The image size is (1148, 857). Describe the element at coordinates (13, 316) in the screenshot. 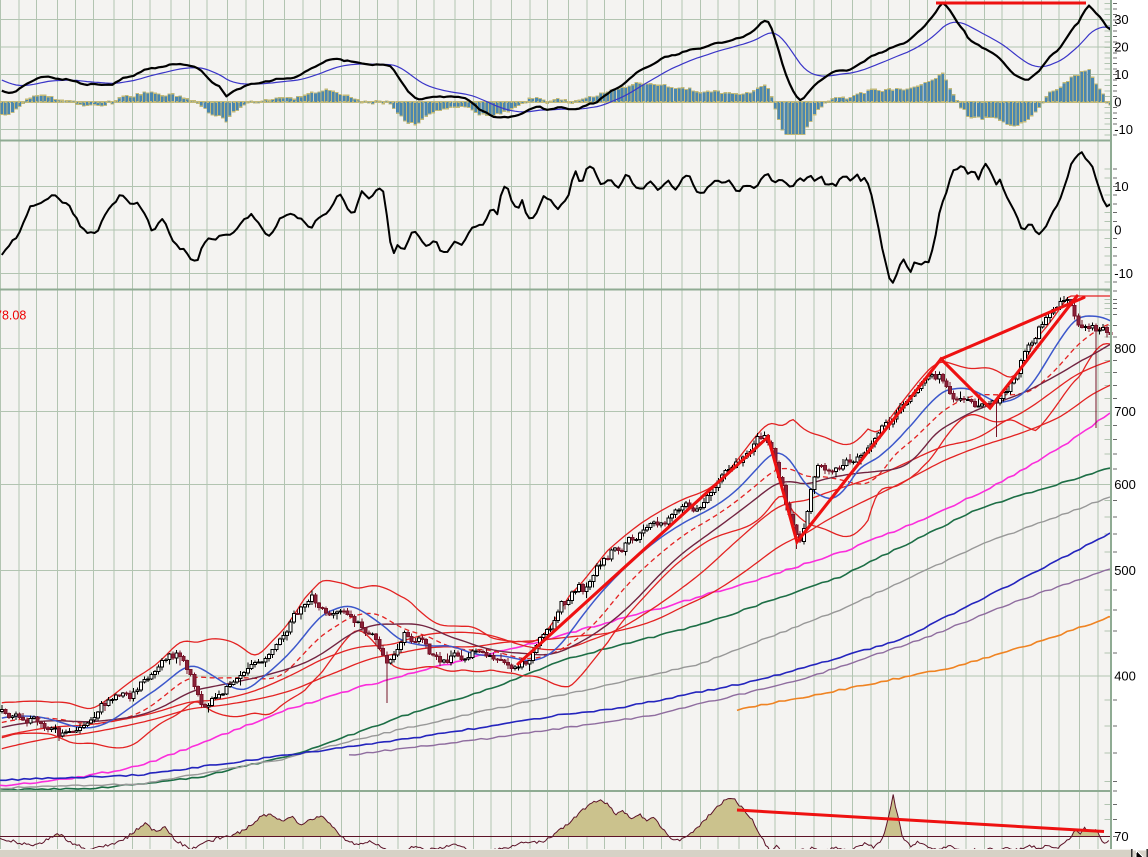

I see `svg-text: 78.08` at that location.